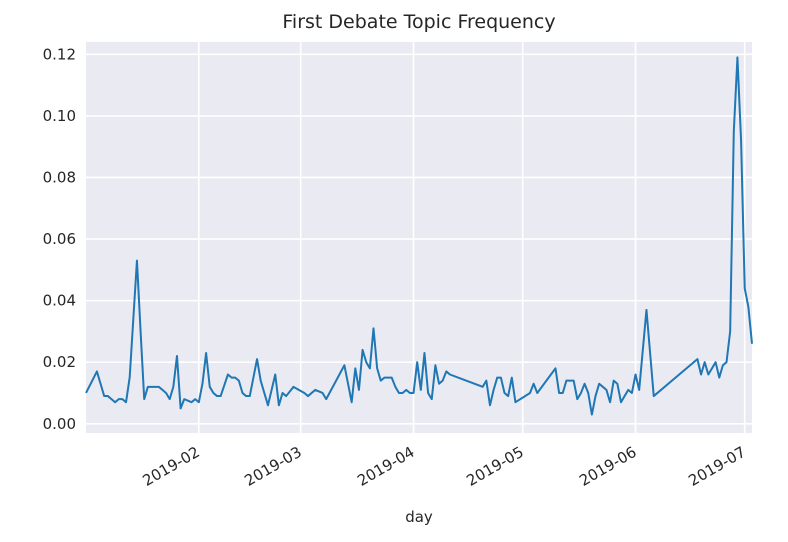  What do you see at coordinates (716, 466) in the screenshot?
I see `x-tick-label: 2019-07` at bounding box center [716, 466].